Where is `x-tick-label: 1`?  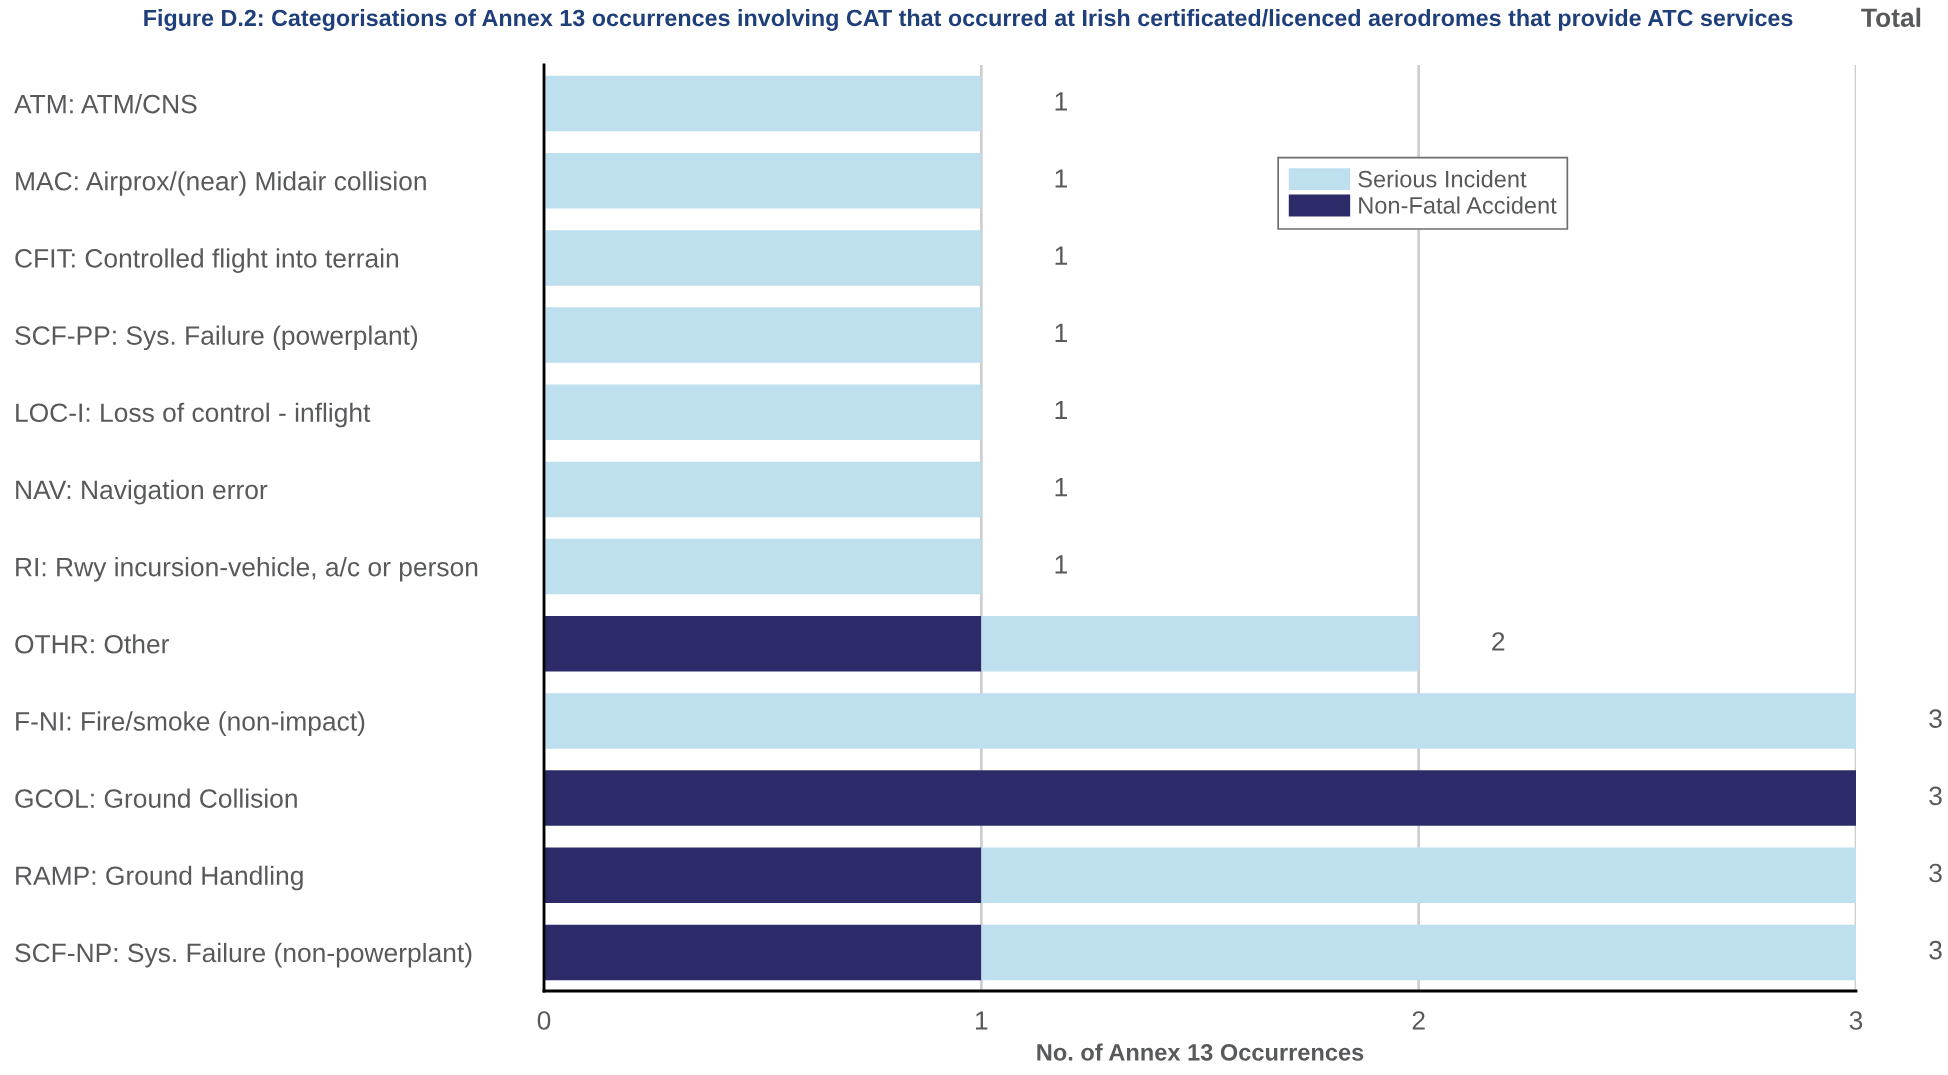
x-tick-label: 1 is located at coordinates (982, 1020).